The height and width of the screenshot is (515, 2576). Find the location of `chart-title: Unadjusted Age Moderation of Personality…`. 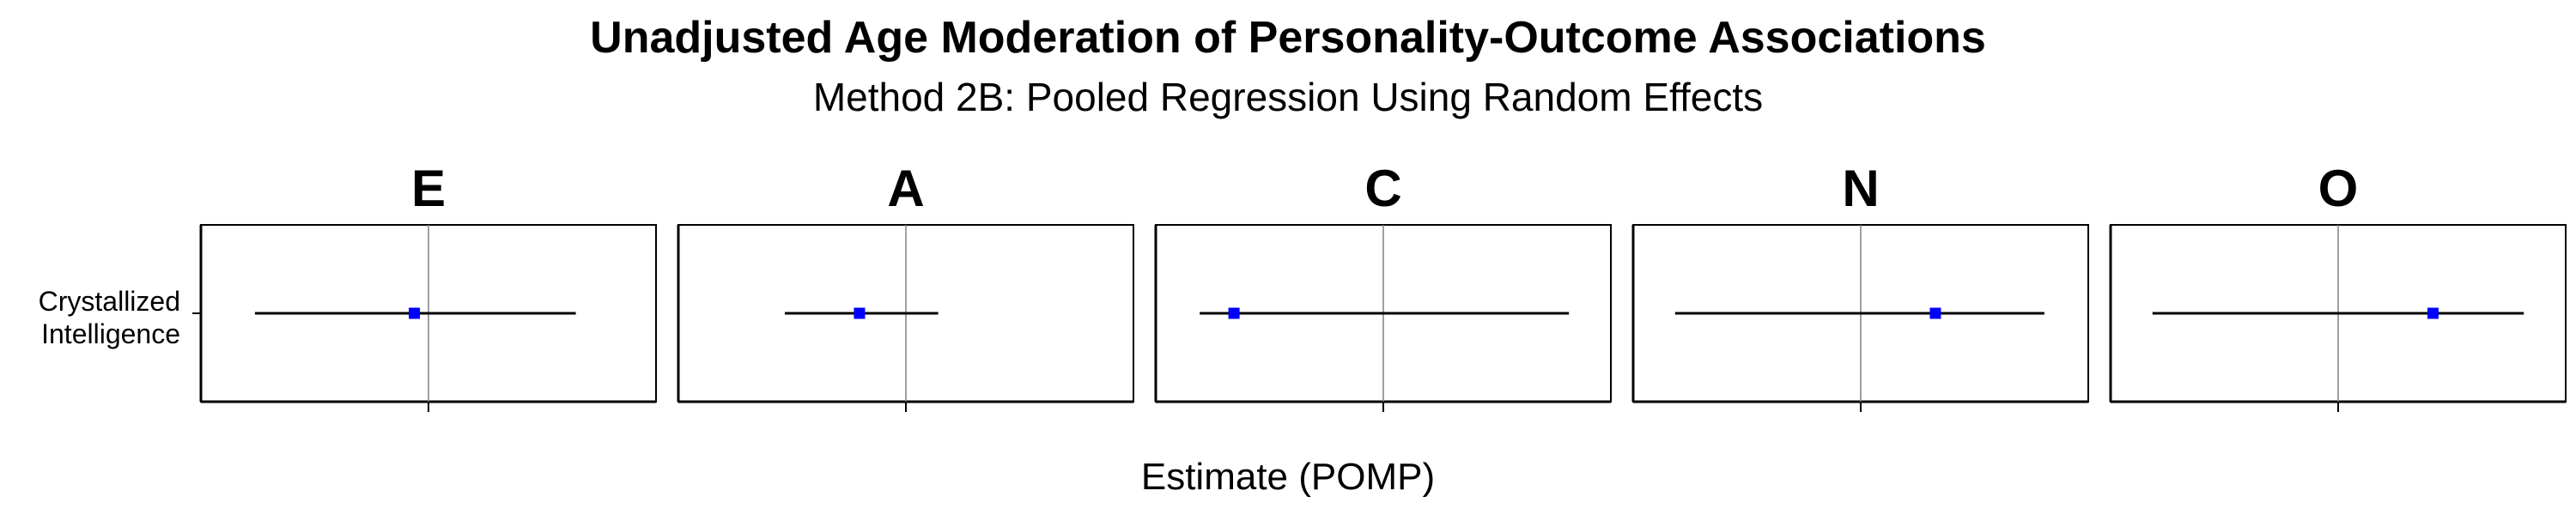

chart-title: Unadjusted Age Moderation of Personality… is located at coordinates (1288, 38).